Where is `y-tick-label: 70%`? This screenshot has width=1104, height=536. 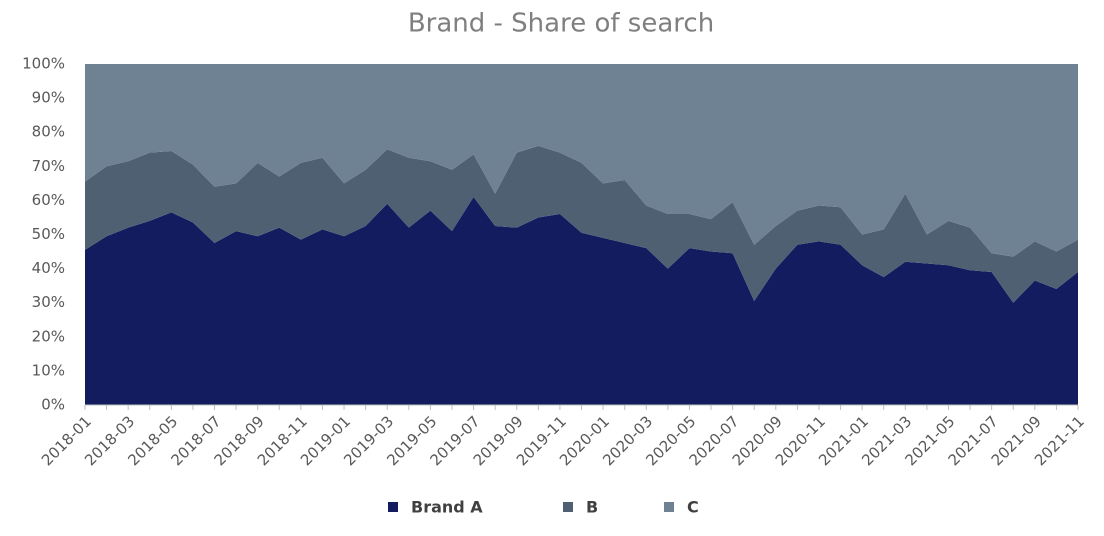 y-tick-label: 70% is located at coordinates (48, 166).